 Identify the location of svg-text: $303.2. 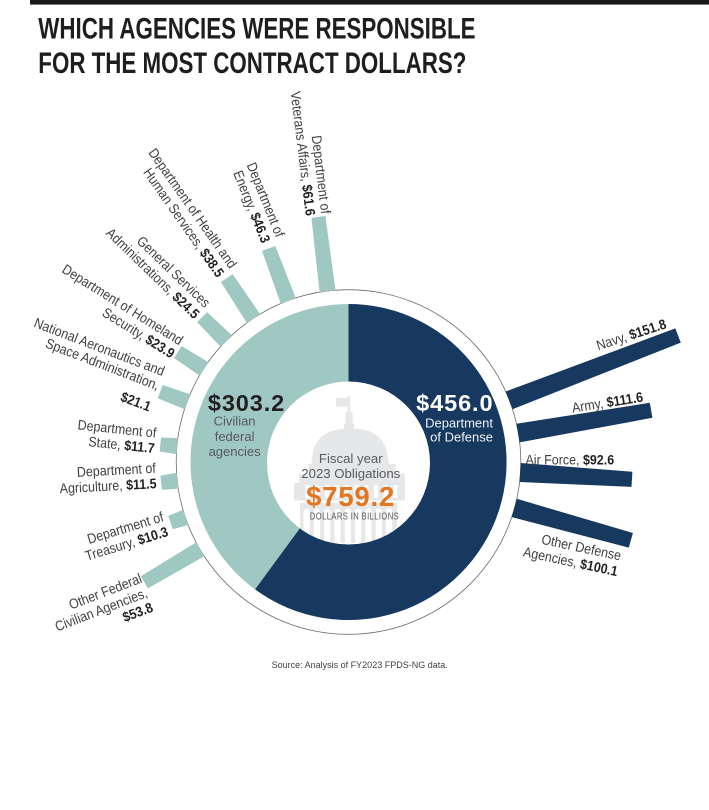
(246, 403).